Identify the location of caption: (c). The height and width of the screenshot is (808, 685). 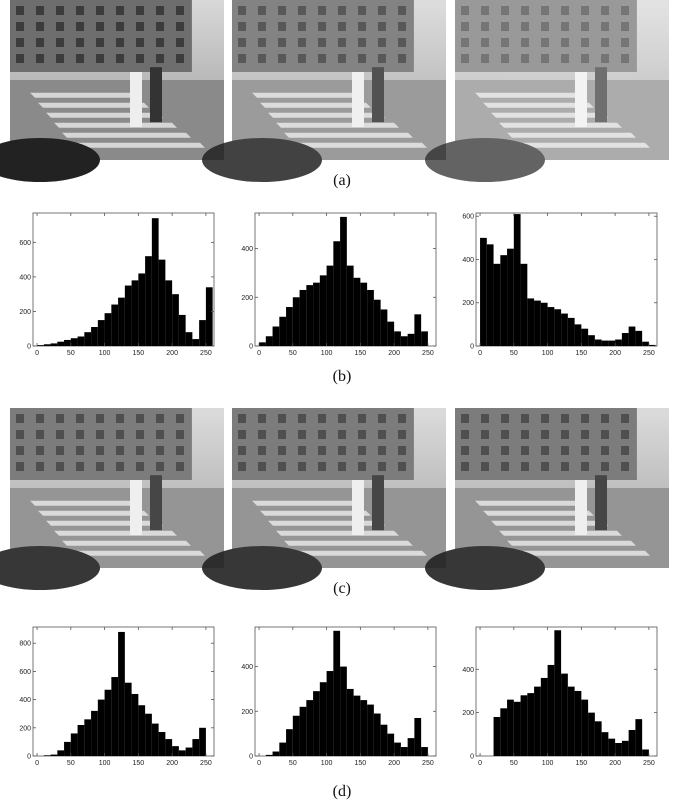
(342, 588).